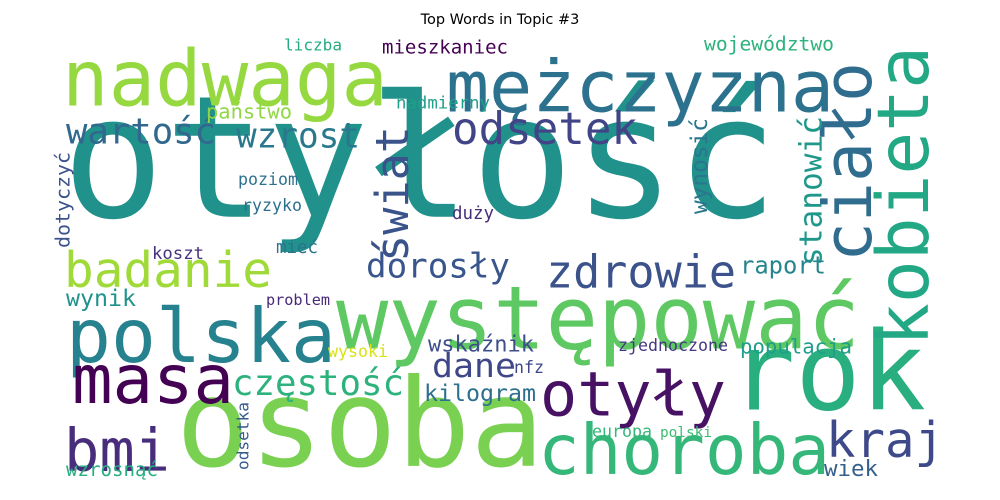 The width and height of the screenshot is (1000, 500). What do you see at coordinates (885, 440) in the screenshot?
I see `word-kraj: kraj` at bounding box center [885, 440].